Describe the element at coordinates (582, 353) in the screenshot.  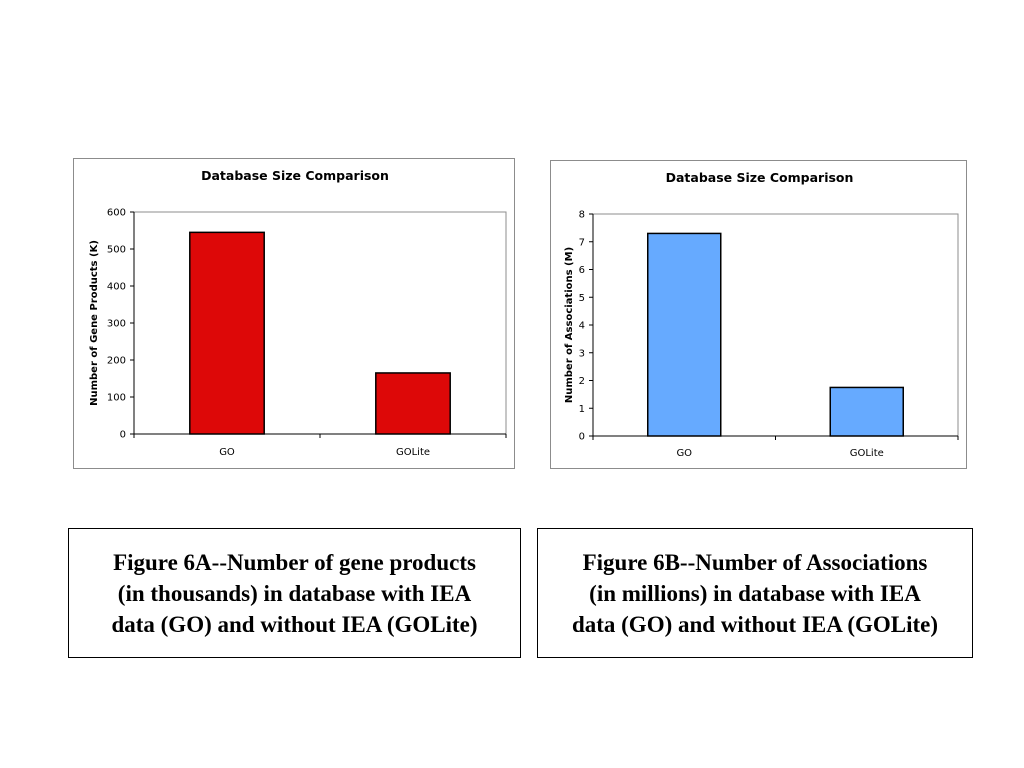
I see `y-tick-label: 3` at that location.